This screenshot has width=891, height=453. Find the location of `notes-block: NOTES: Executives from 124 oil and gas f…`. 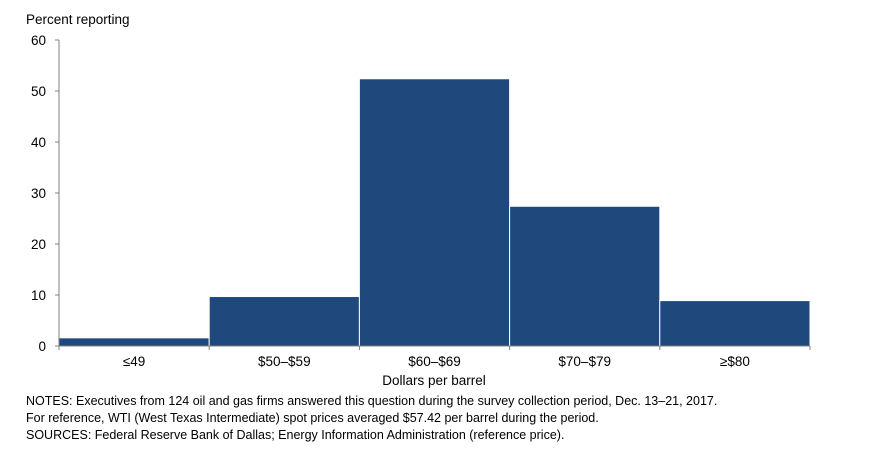

notes-block: NOTES: Executives from 124 oil and gas f… is located at coordinates (371, 418).